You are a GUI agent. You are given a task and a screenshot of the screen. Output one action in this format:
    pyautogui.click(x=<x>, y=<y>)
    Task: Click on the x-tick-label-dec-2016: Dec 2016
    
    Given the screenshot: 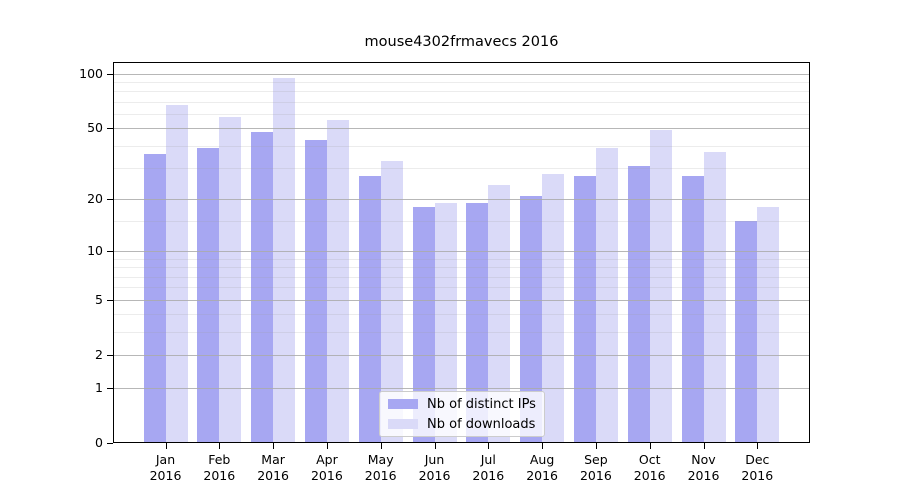 What is the action you would take?
    pyautogui.click(x=757, y=467)
    